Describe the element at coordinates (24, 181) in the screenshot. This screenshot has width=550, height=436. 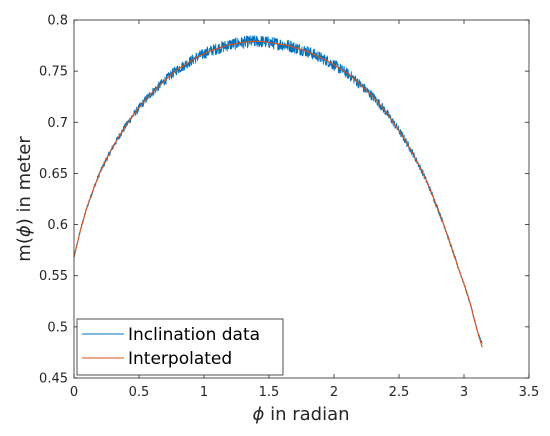
I see `y-axis-label-suffix: ) in meter` at that location.